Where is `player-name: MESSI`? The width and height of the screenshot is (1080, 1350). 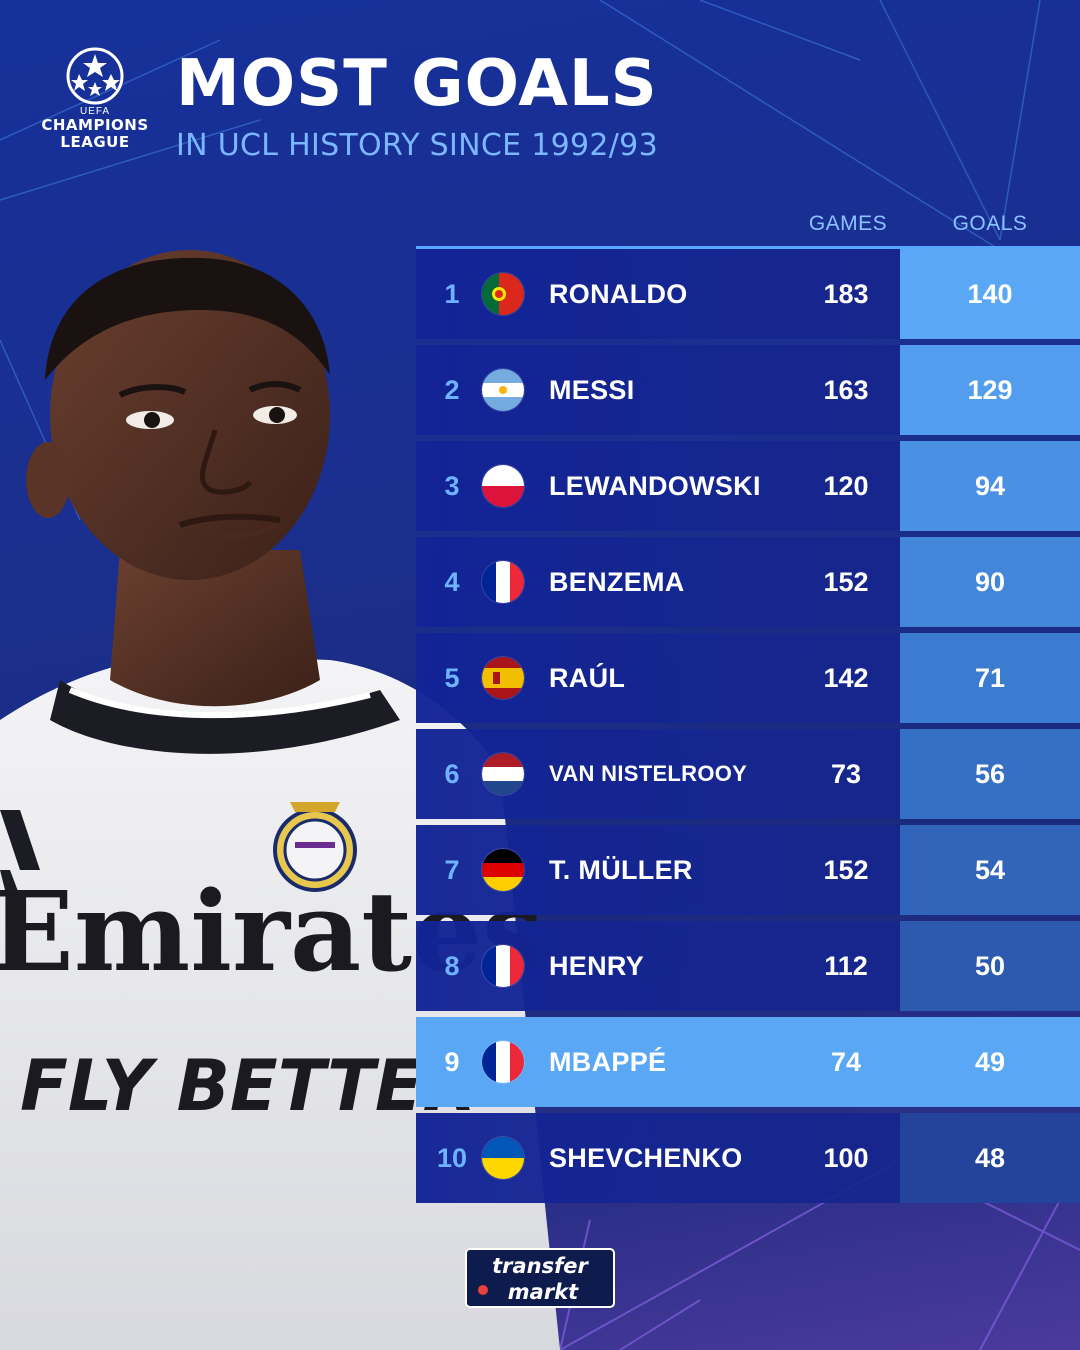
player-name: MESSI is located at coordinates (592, 390).